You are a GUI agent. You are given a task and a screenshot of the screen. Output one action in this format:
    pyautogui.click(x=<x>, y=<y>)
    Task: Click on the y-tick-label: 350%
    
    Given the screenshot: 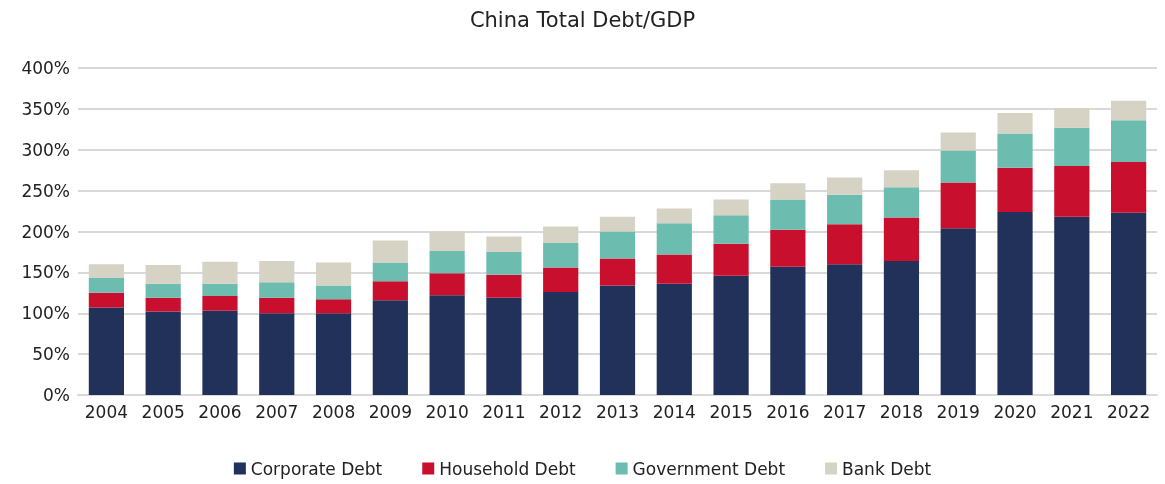 What is the action you would take?
    pyautogui.click(x=45, y=108)
    